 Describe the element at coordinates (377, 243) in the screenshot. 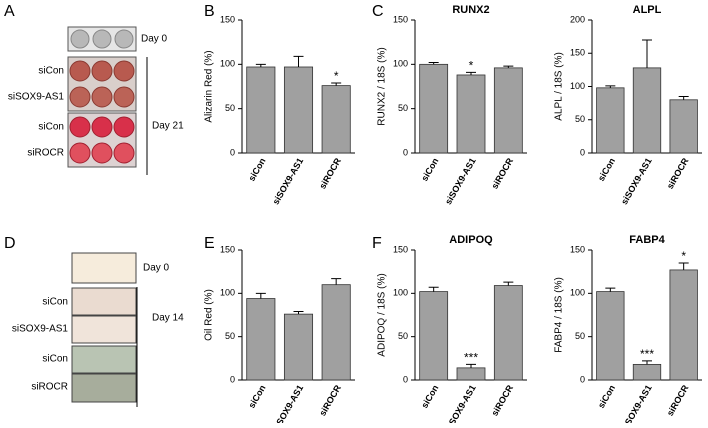

I see `panel-label: F` at that location.